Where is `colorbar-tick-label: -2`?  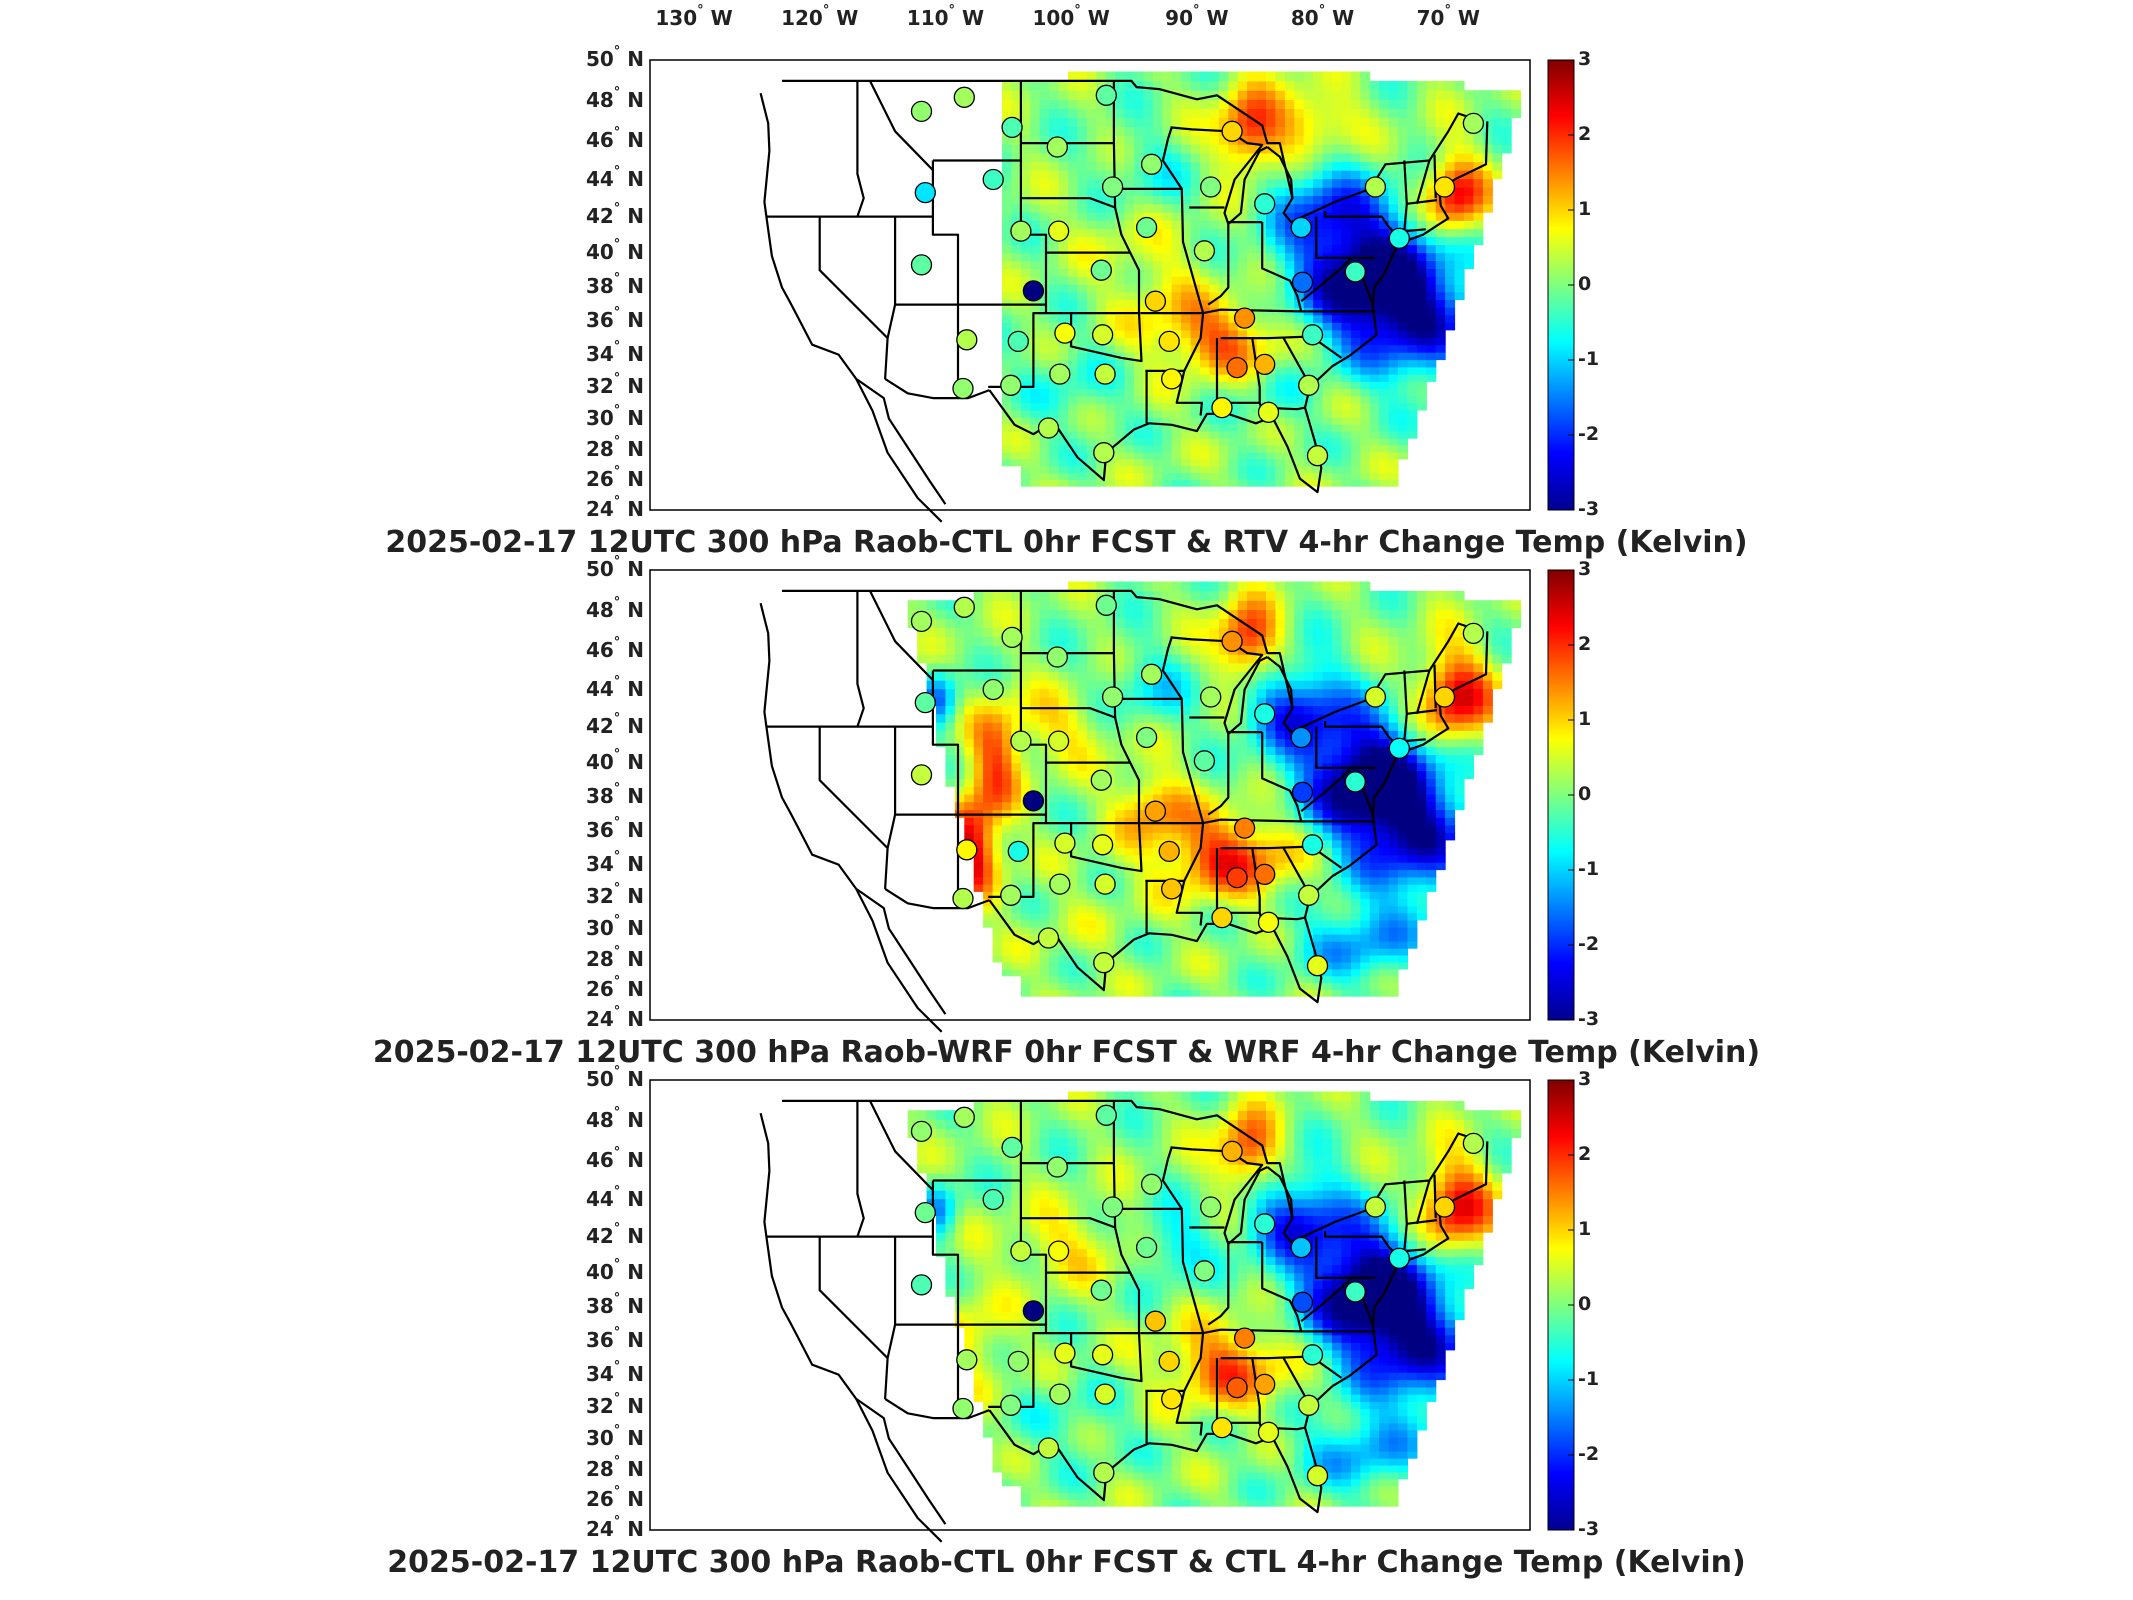
colorbar-tick-label: -2 is located at coordinates (1589, 434).